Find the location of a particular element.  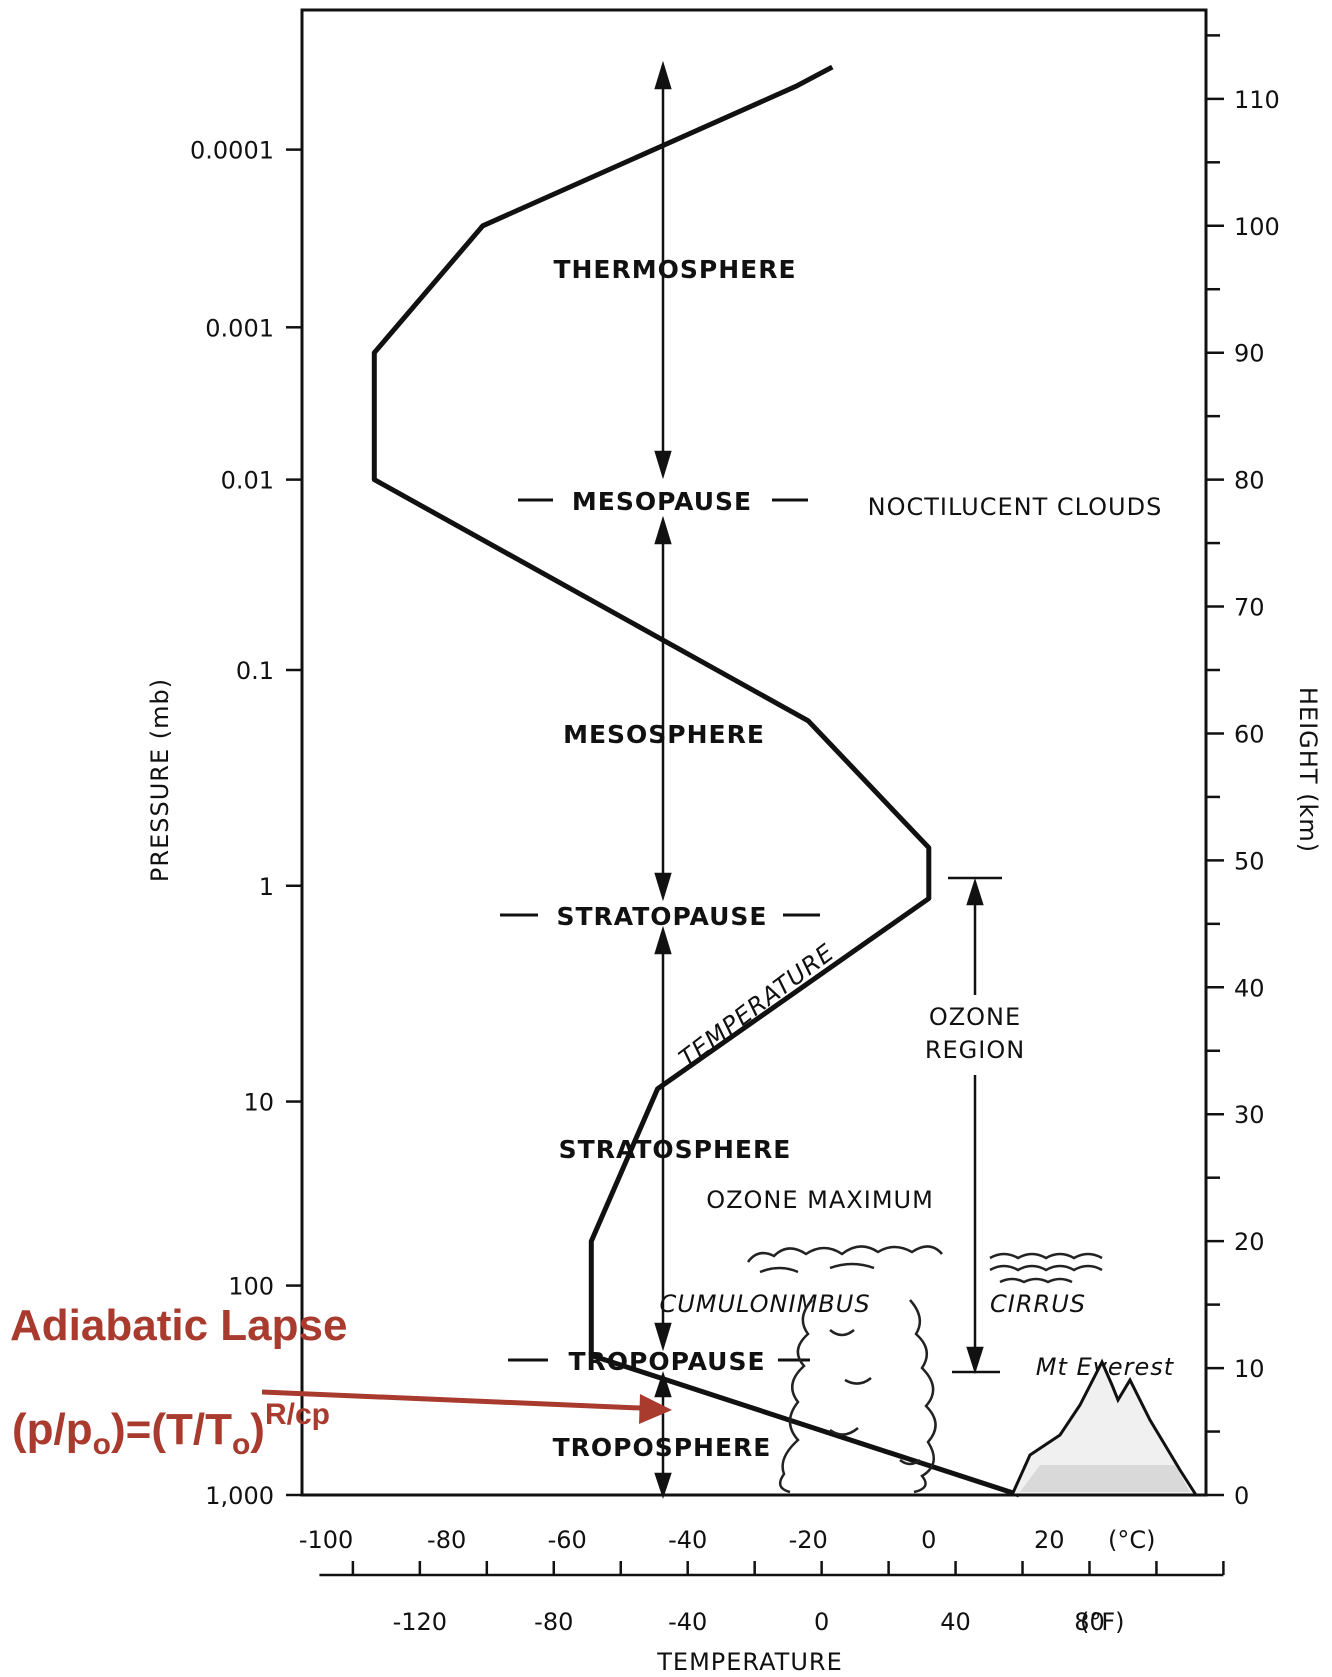

height-tick-label: 30 is located at coordinates (1249, 1115).